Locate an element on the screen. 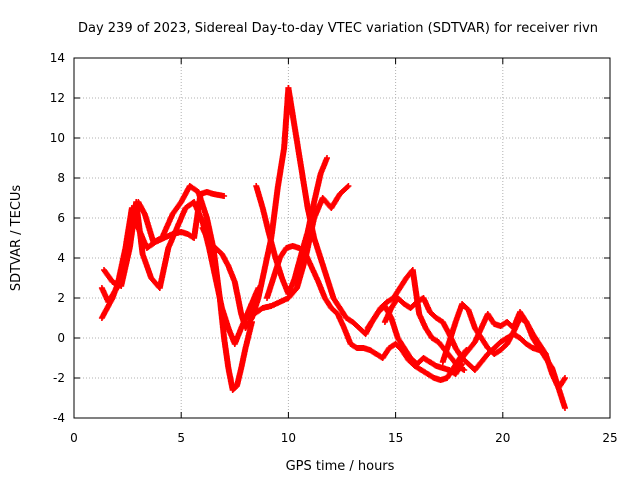 The image size is (640, 480). y-tick-label: 2 is located at coordinates (61, 298).